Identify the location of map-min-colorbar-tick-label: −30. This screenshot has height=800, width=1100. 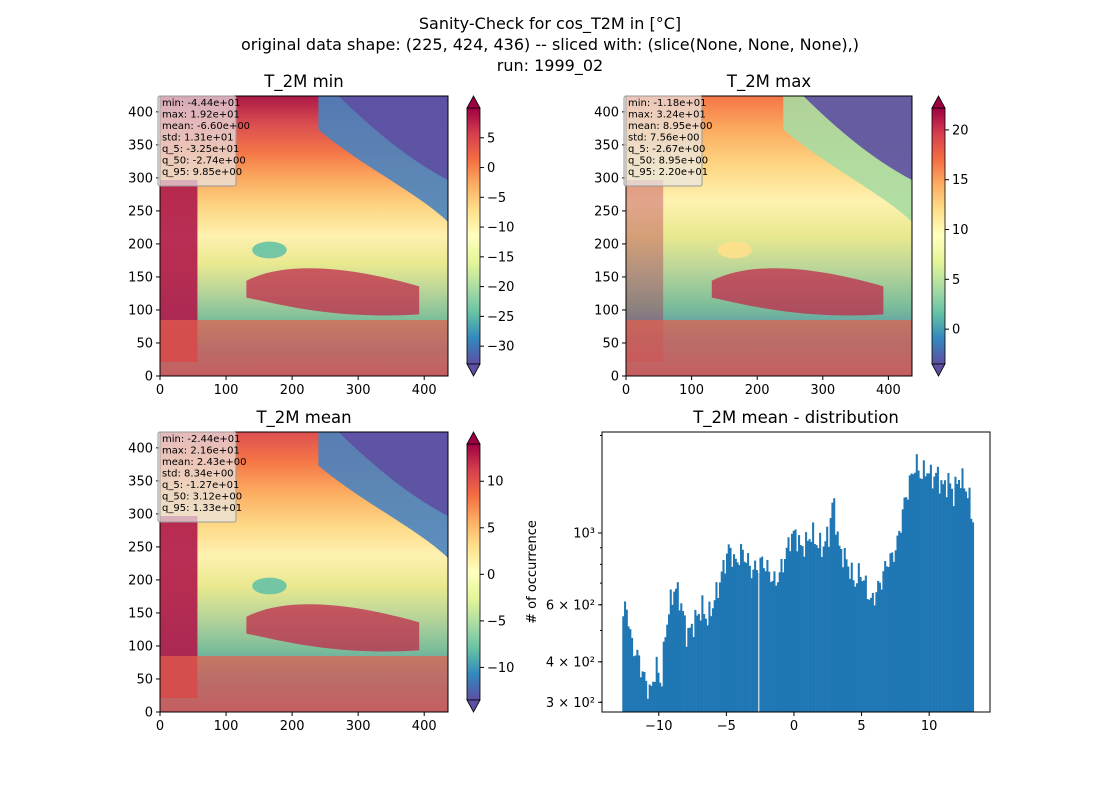
(500, 347).